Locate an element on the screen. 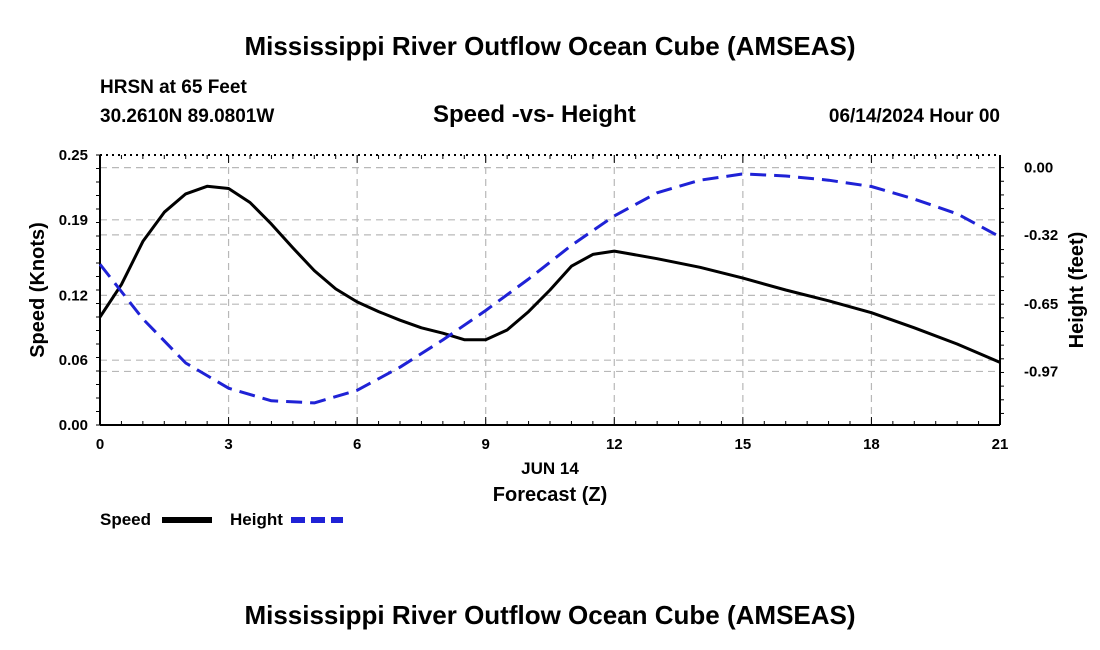 The height and width of the screenshot is (650, 1100). station-label: HRSN at 65 Feet is located at coordinates (173, 87).